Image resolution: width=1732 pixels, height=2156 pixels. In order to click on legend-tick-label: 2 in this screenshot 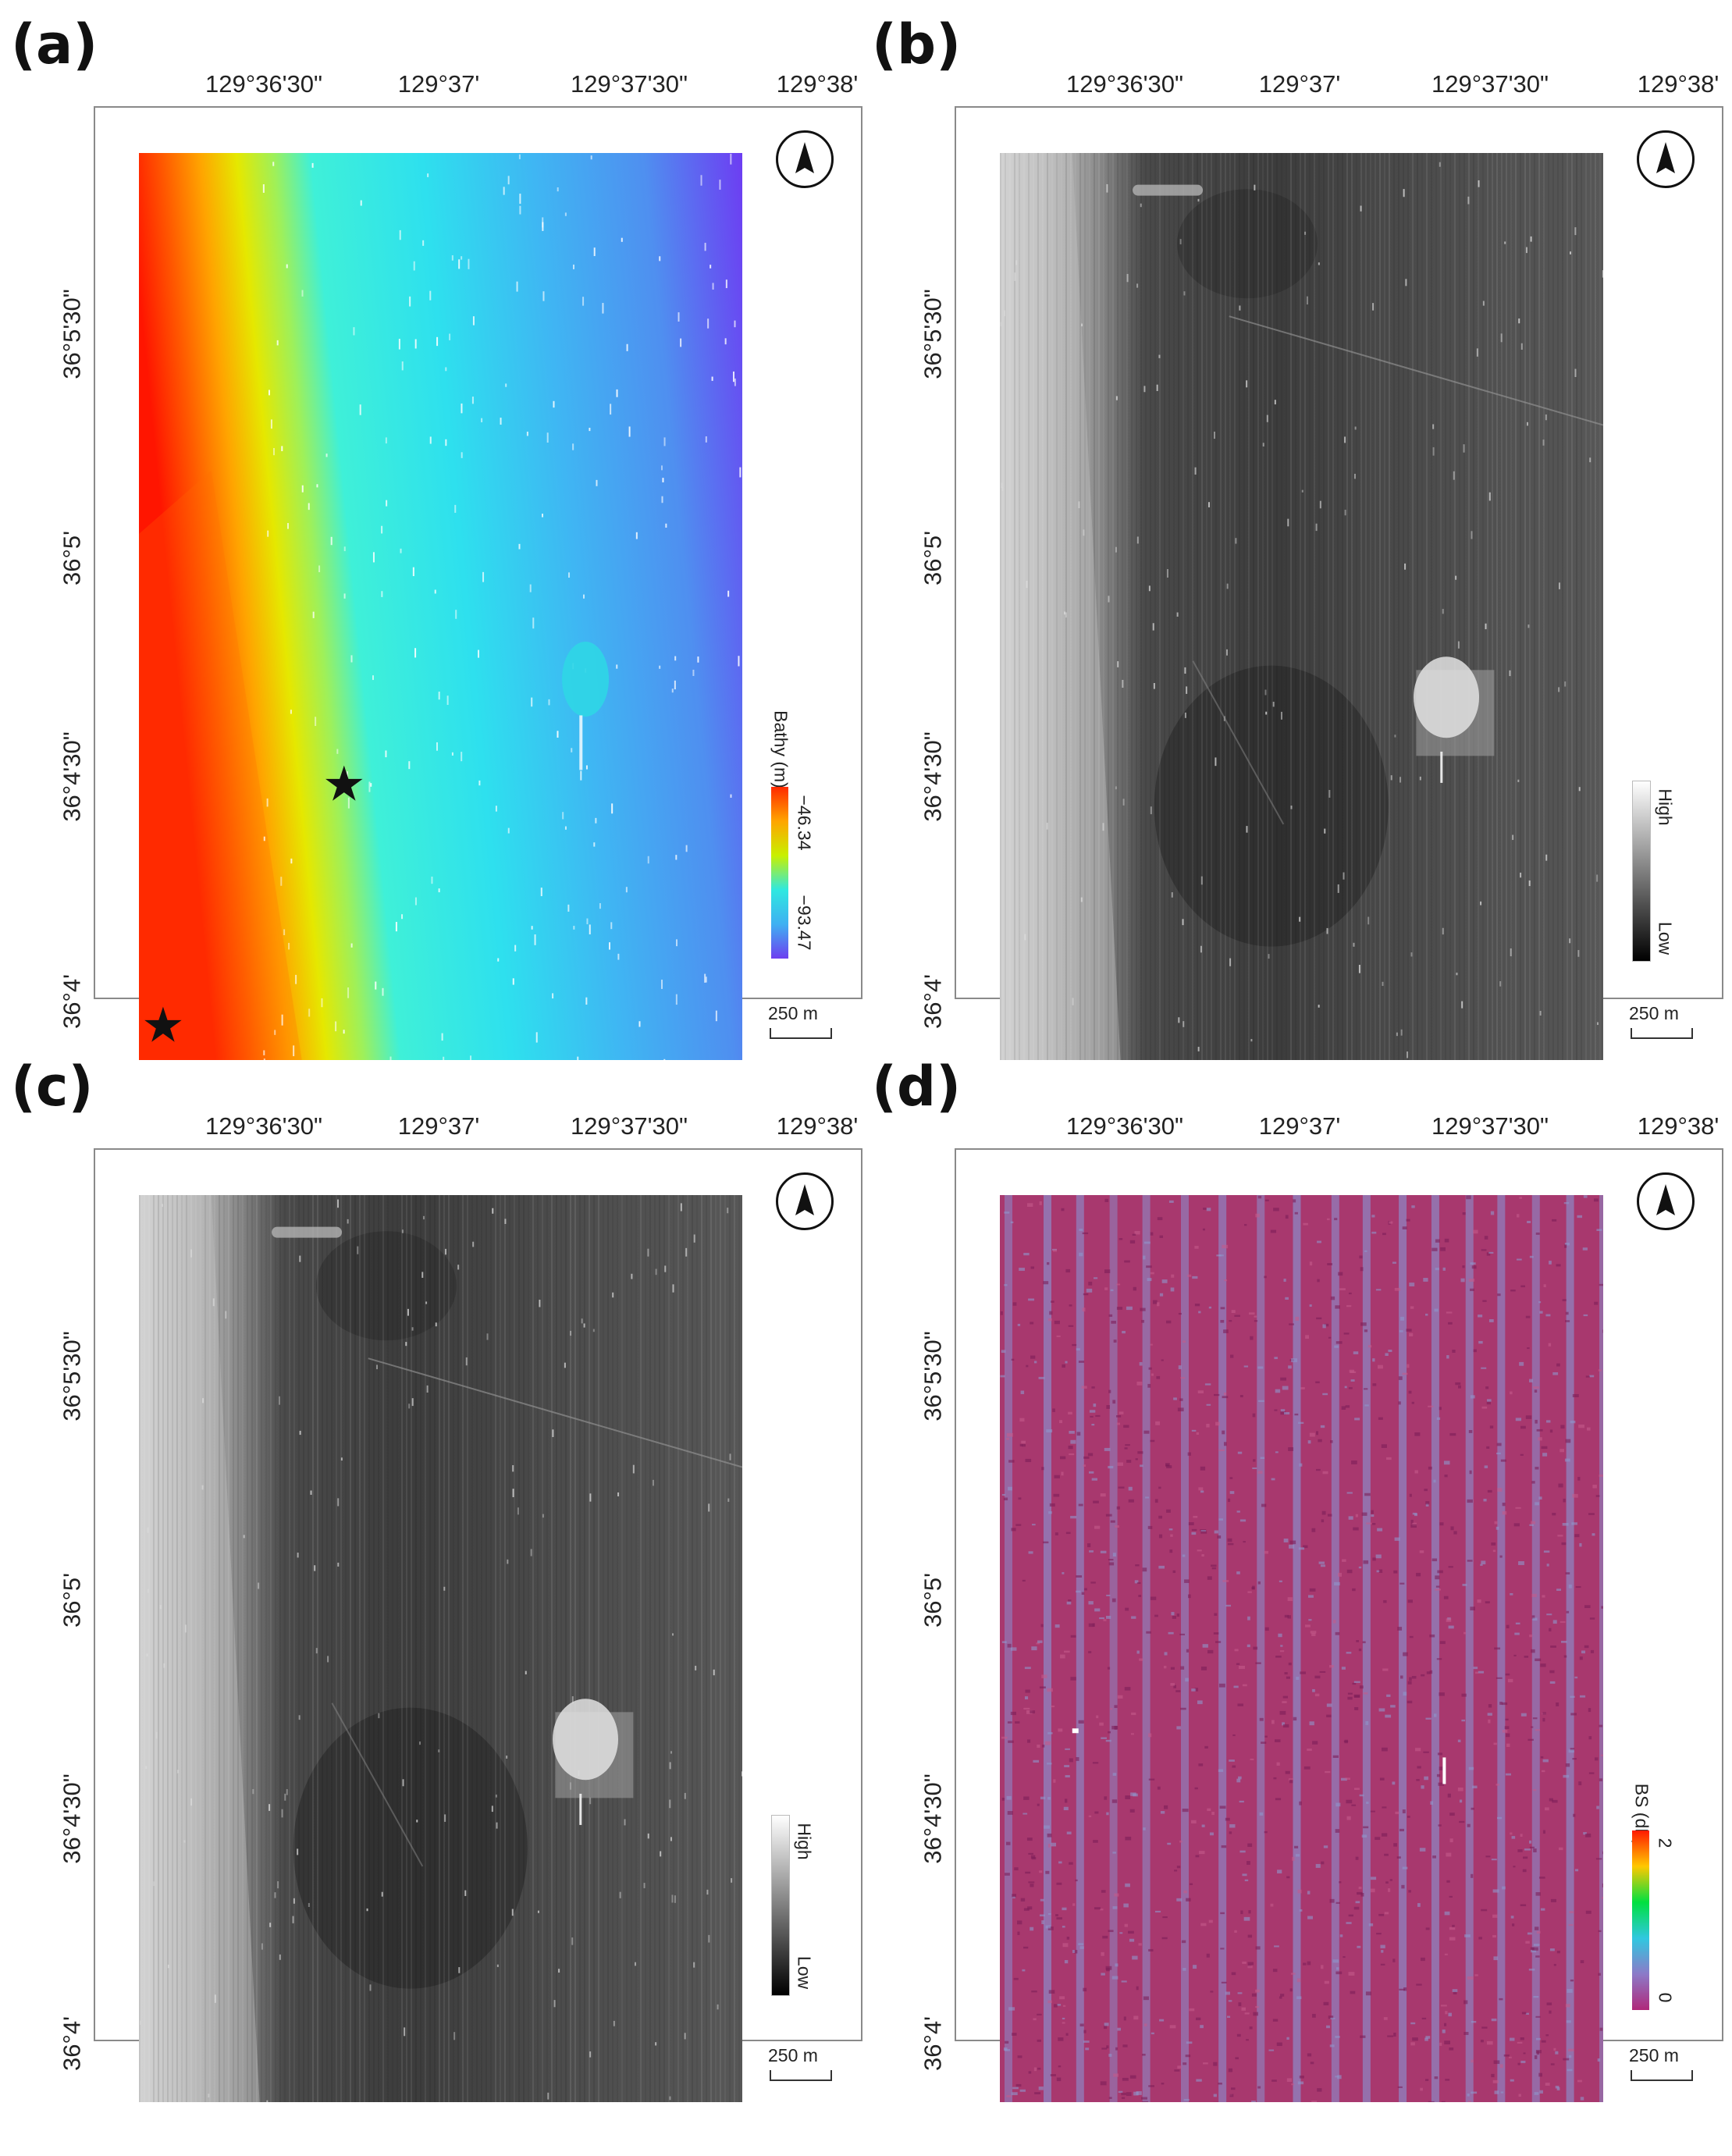, I will do `click(1666, 1843)`.